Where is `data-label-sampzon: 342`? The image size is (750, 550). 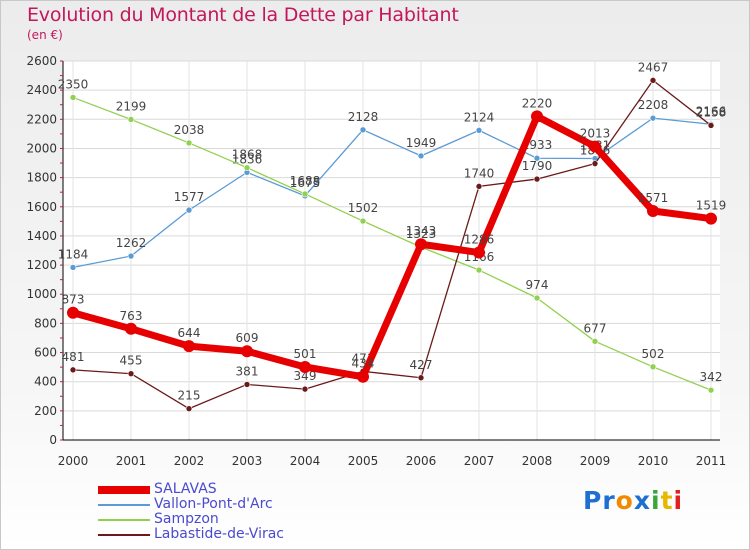 data-label-sampzon: 342 is located at coordinates (711, 377).